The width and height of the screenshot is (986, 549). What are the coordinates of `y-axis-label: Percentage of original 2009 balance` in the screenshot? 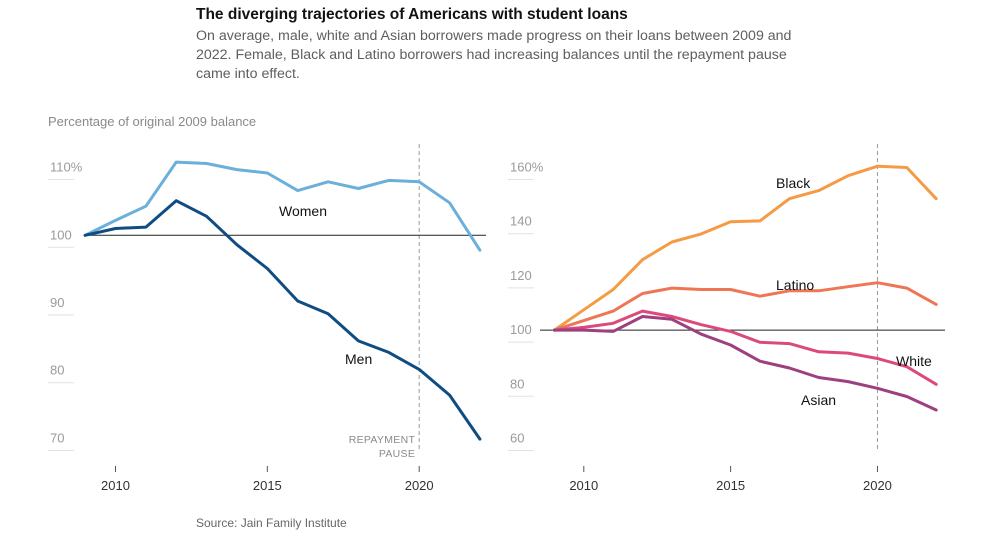 It's located at (152, 121).